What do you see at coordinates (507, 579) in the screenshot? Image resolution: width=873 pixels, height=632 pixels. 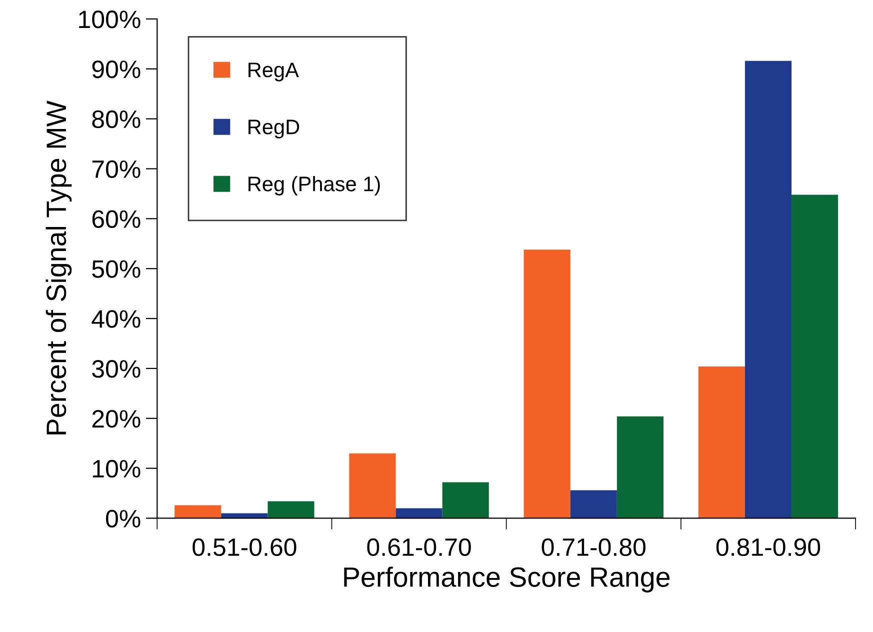 I see `x-axis-title: Performance Score Range` at bounding box center [507, 579].